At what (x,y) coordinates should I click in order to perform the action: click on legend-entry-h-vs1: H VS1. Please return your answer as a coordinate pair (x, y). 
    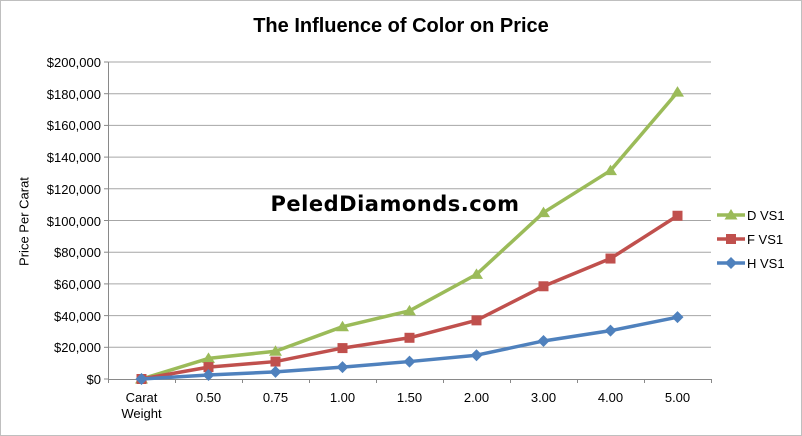
    Looking at the image, I should click on (759, 263).